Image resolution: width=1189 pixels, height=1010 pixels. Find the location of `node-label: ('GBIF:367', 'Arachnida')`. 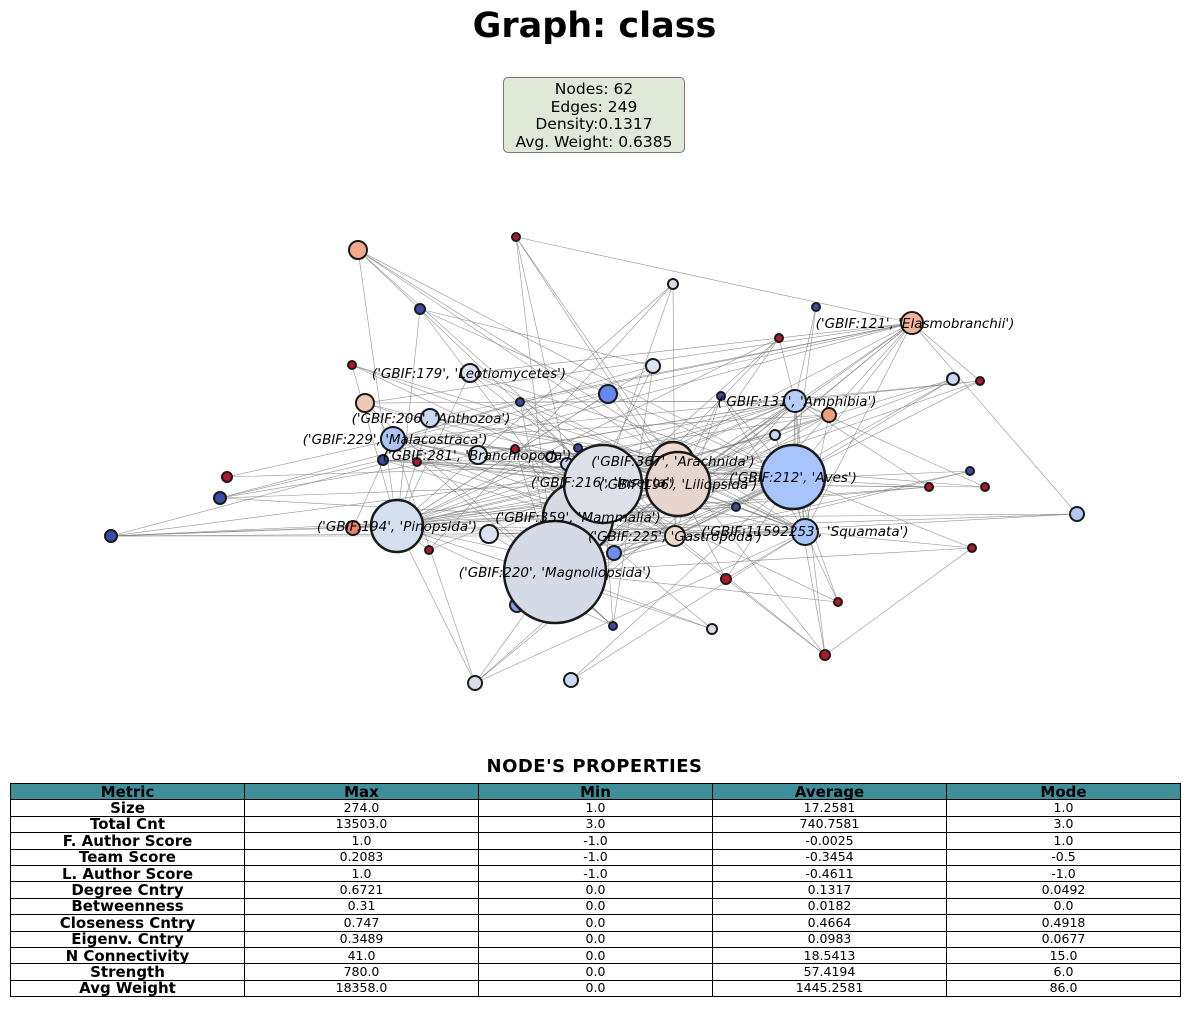

node-label: ('GBIF:367', 'Arachnida') is located at coordinates (672, 462).